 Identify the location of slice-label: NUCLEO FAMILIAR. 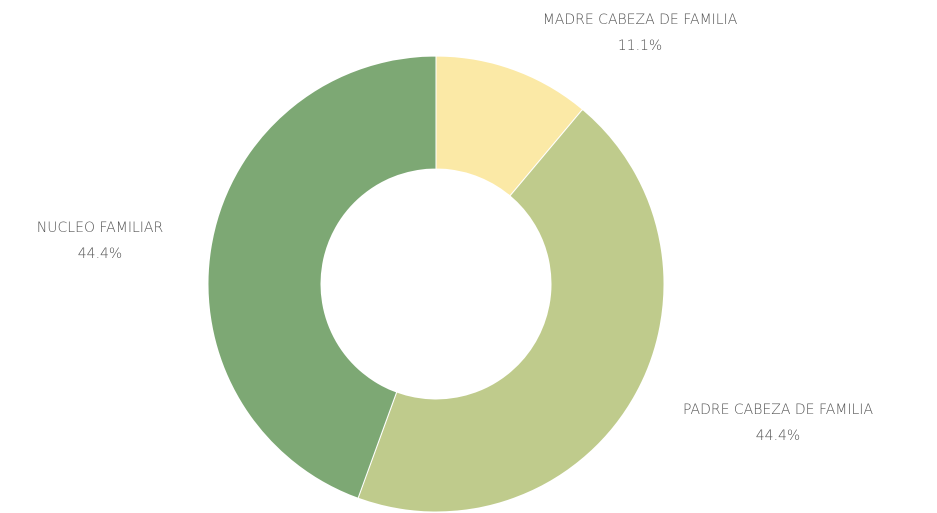
(100, 228).